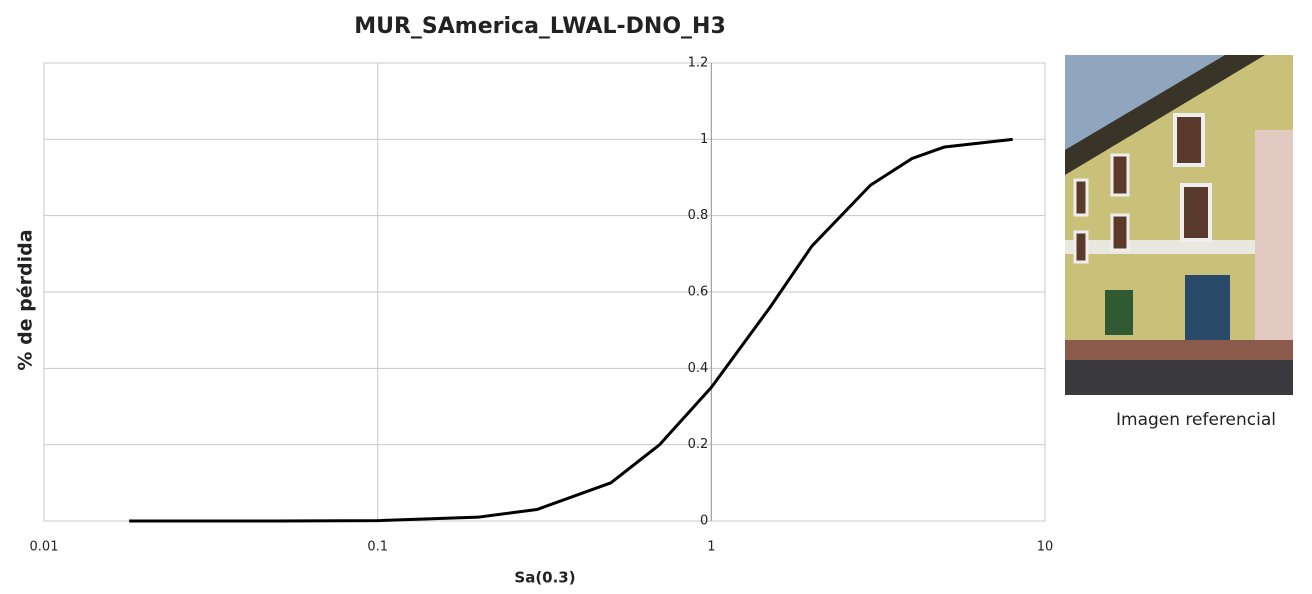 The width and height of the screenshot is (1312, 594). What do you see at coordinates (26, 299) in the screenshot?
I see `y-axis-label: % de pérdida` at bounding box center [26, 299].